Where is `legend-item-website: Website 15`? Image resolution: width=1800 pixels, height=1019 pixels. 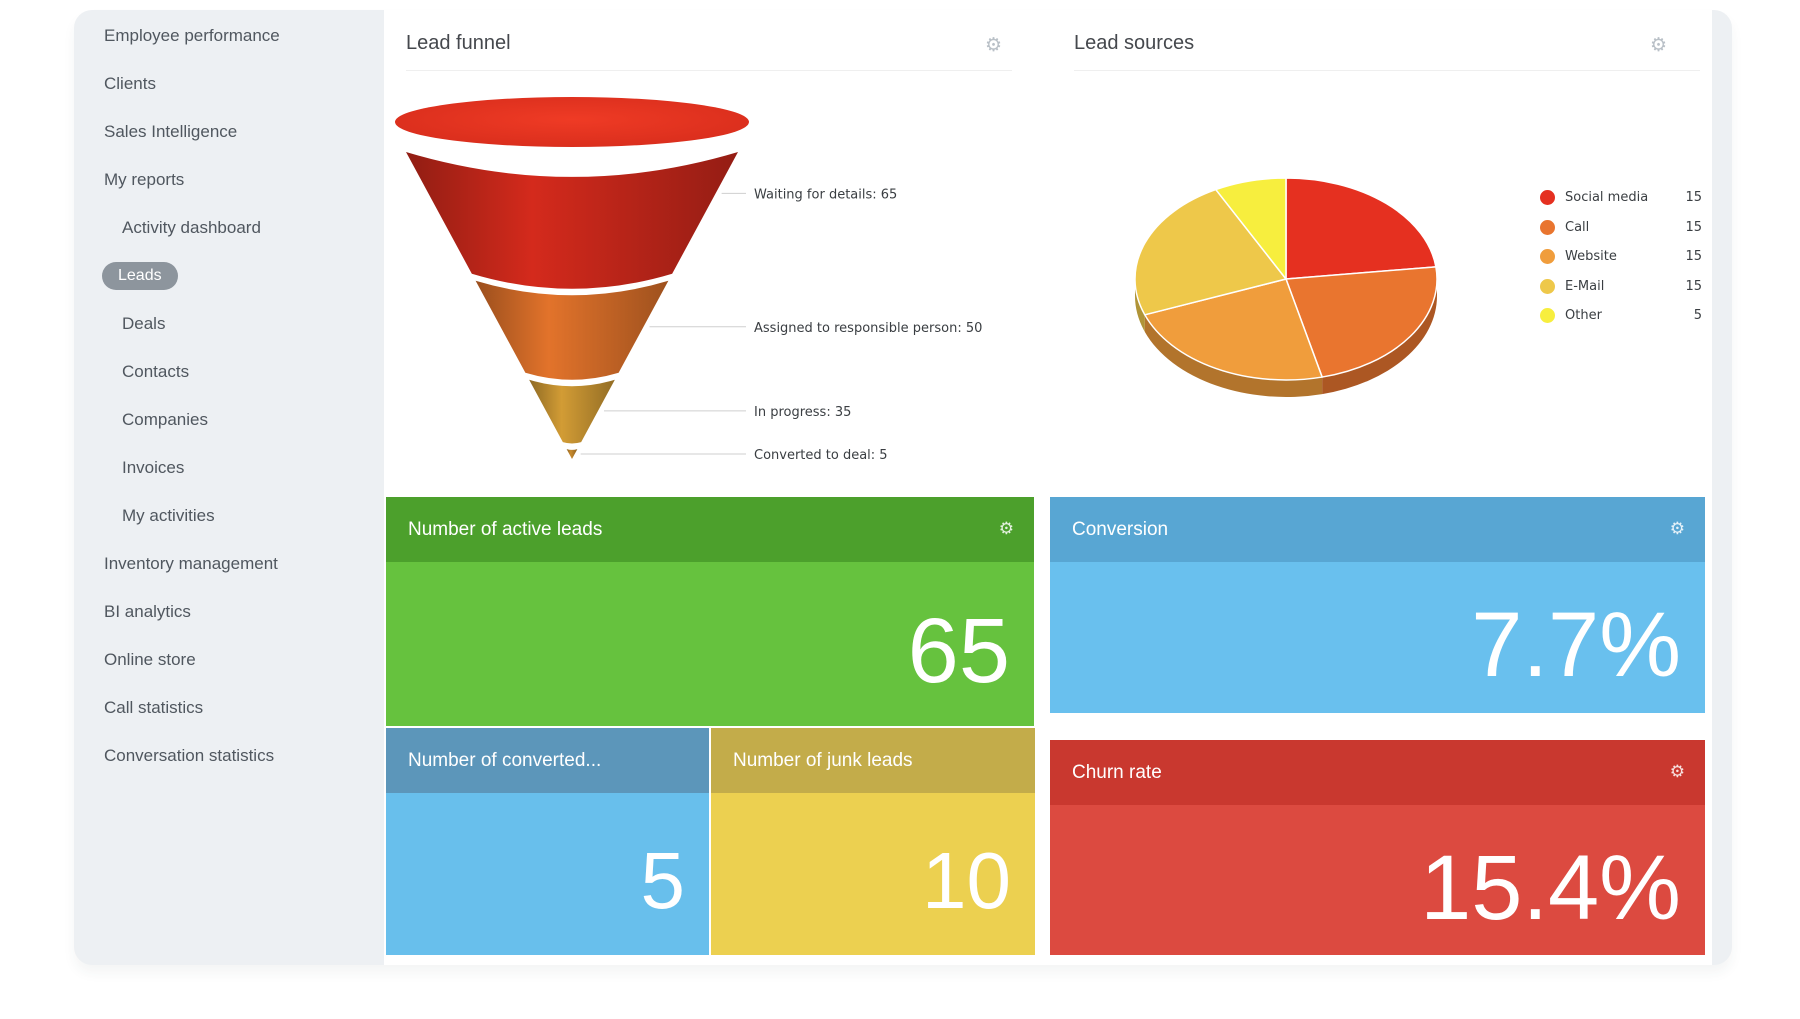 legend-item-website: Website 15 is located at coordinates (1621, 257).